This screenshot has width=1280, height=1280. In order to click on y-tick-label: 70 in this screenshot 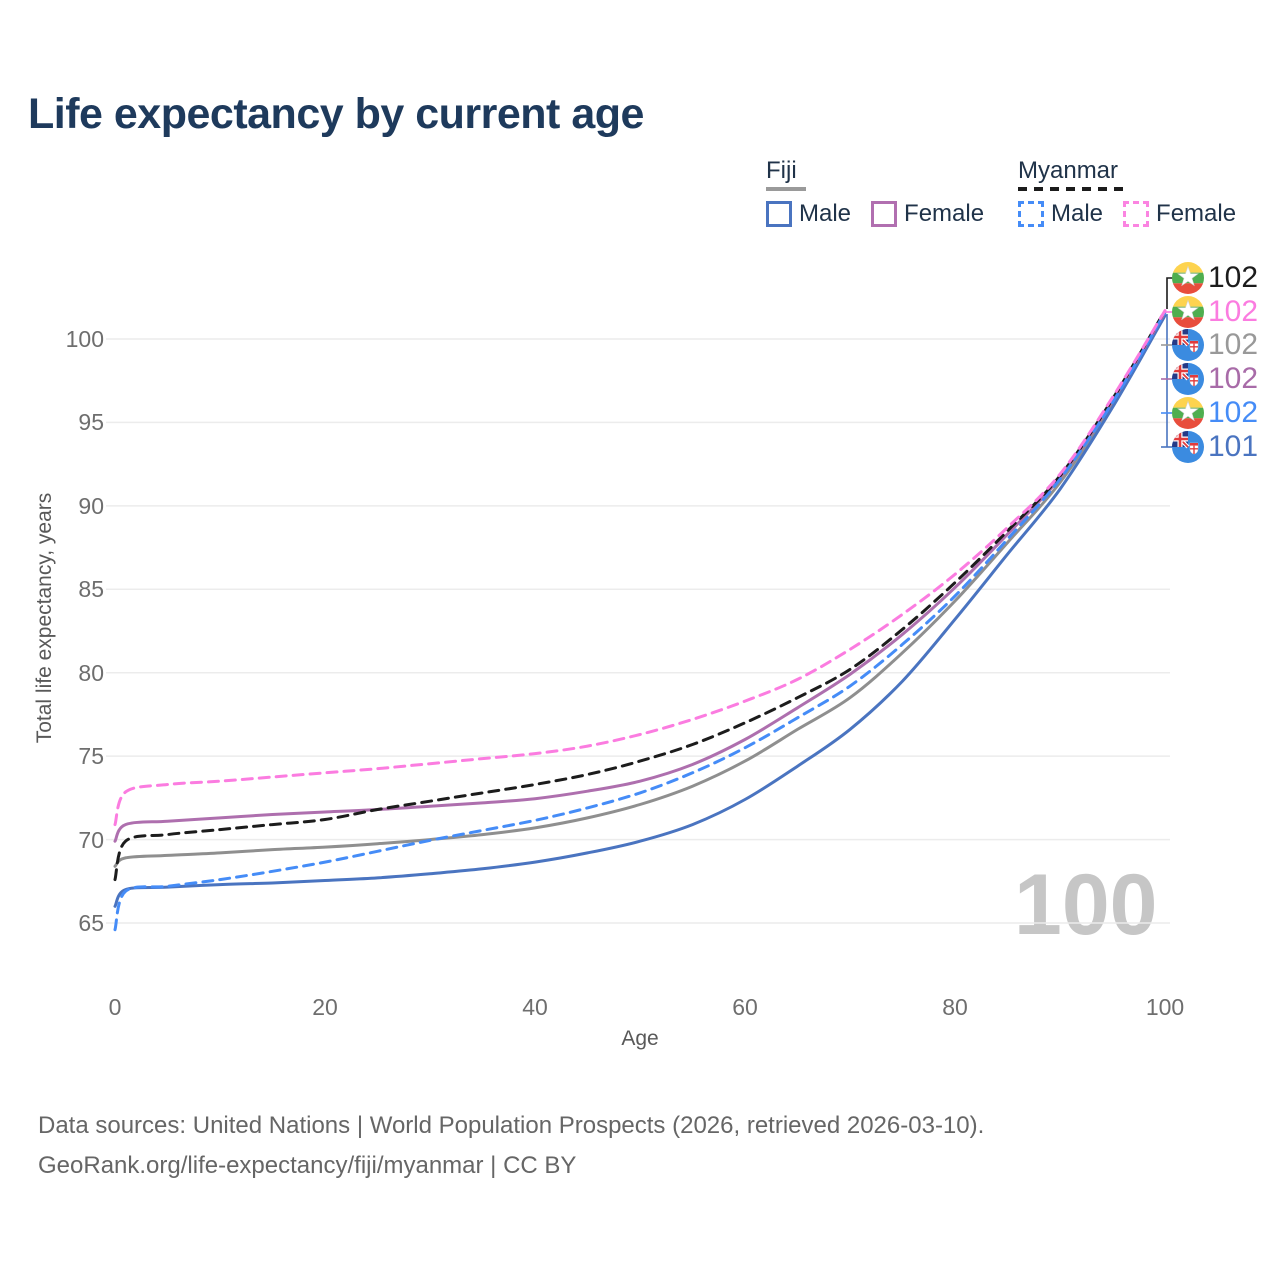, I will do `click(91, 839)`.